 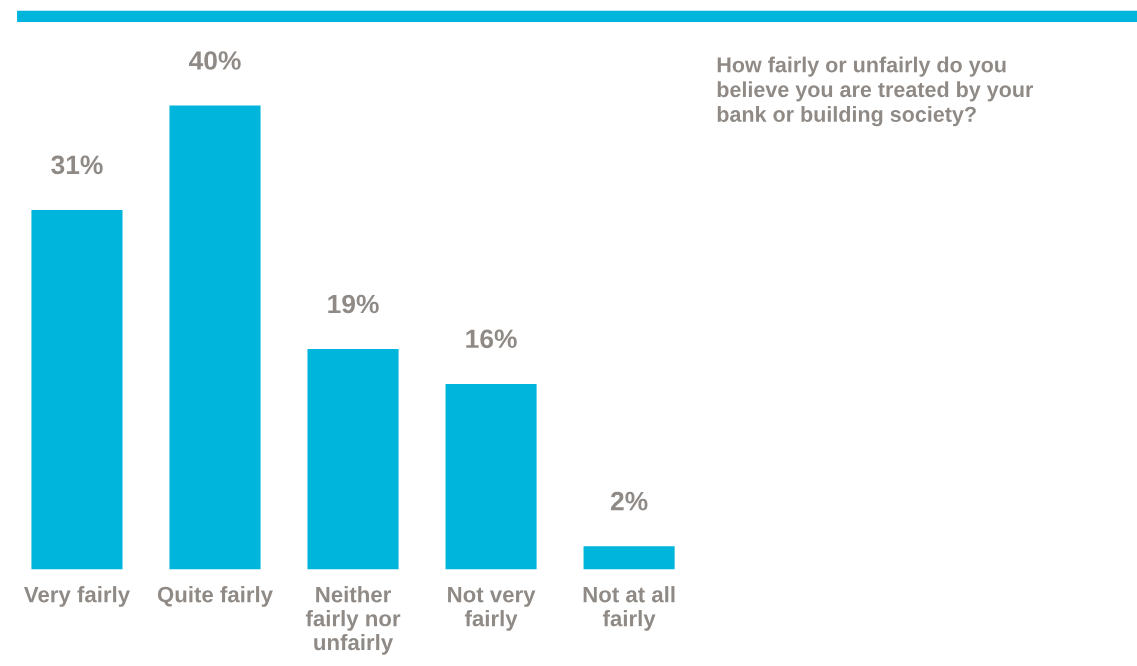 What do you see at coordinates (492, 608) in the screenshot?
I see `x-tick-label: Not very fairly` at bounding box center [492, 608].